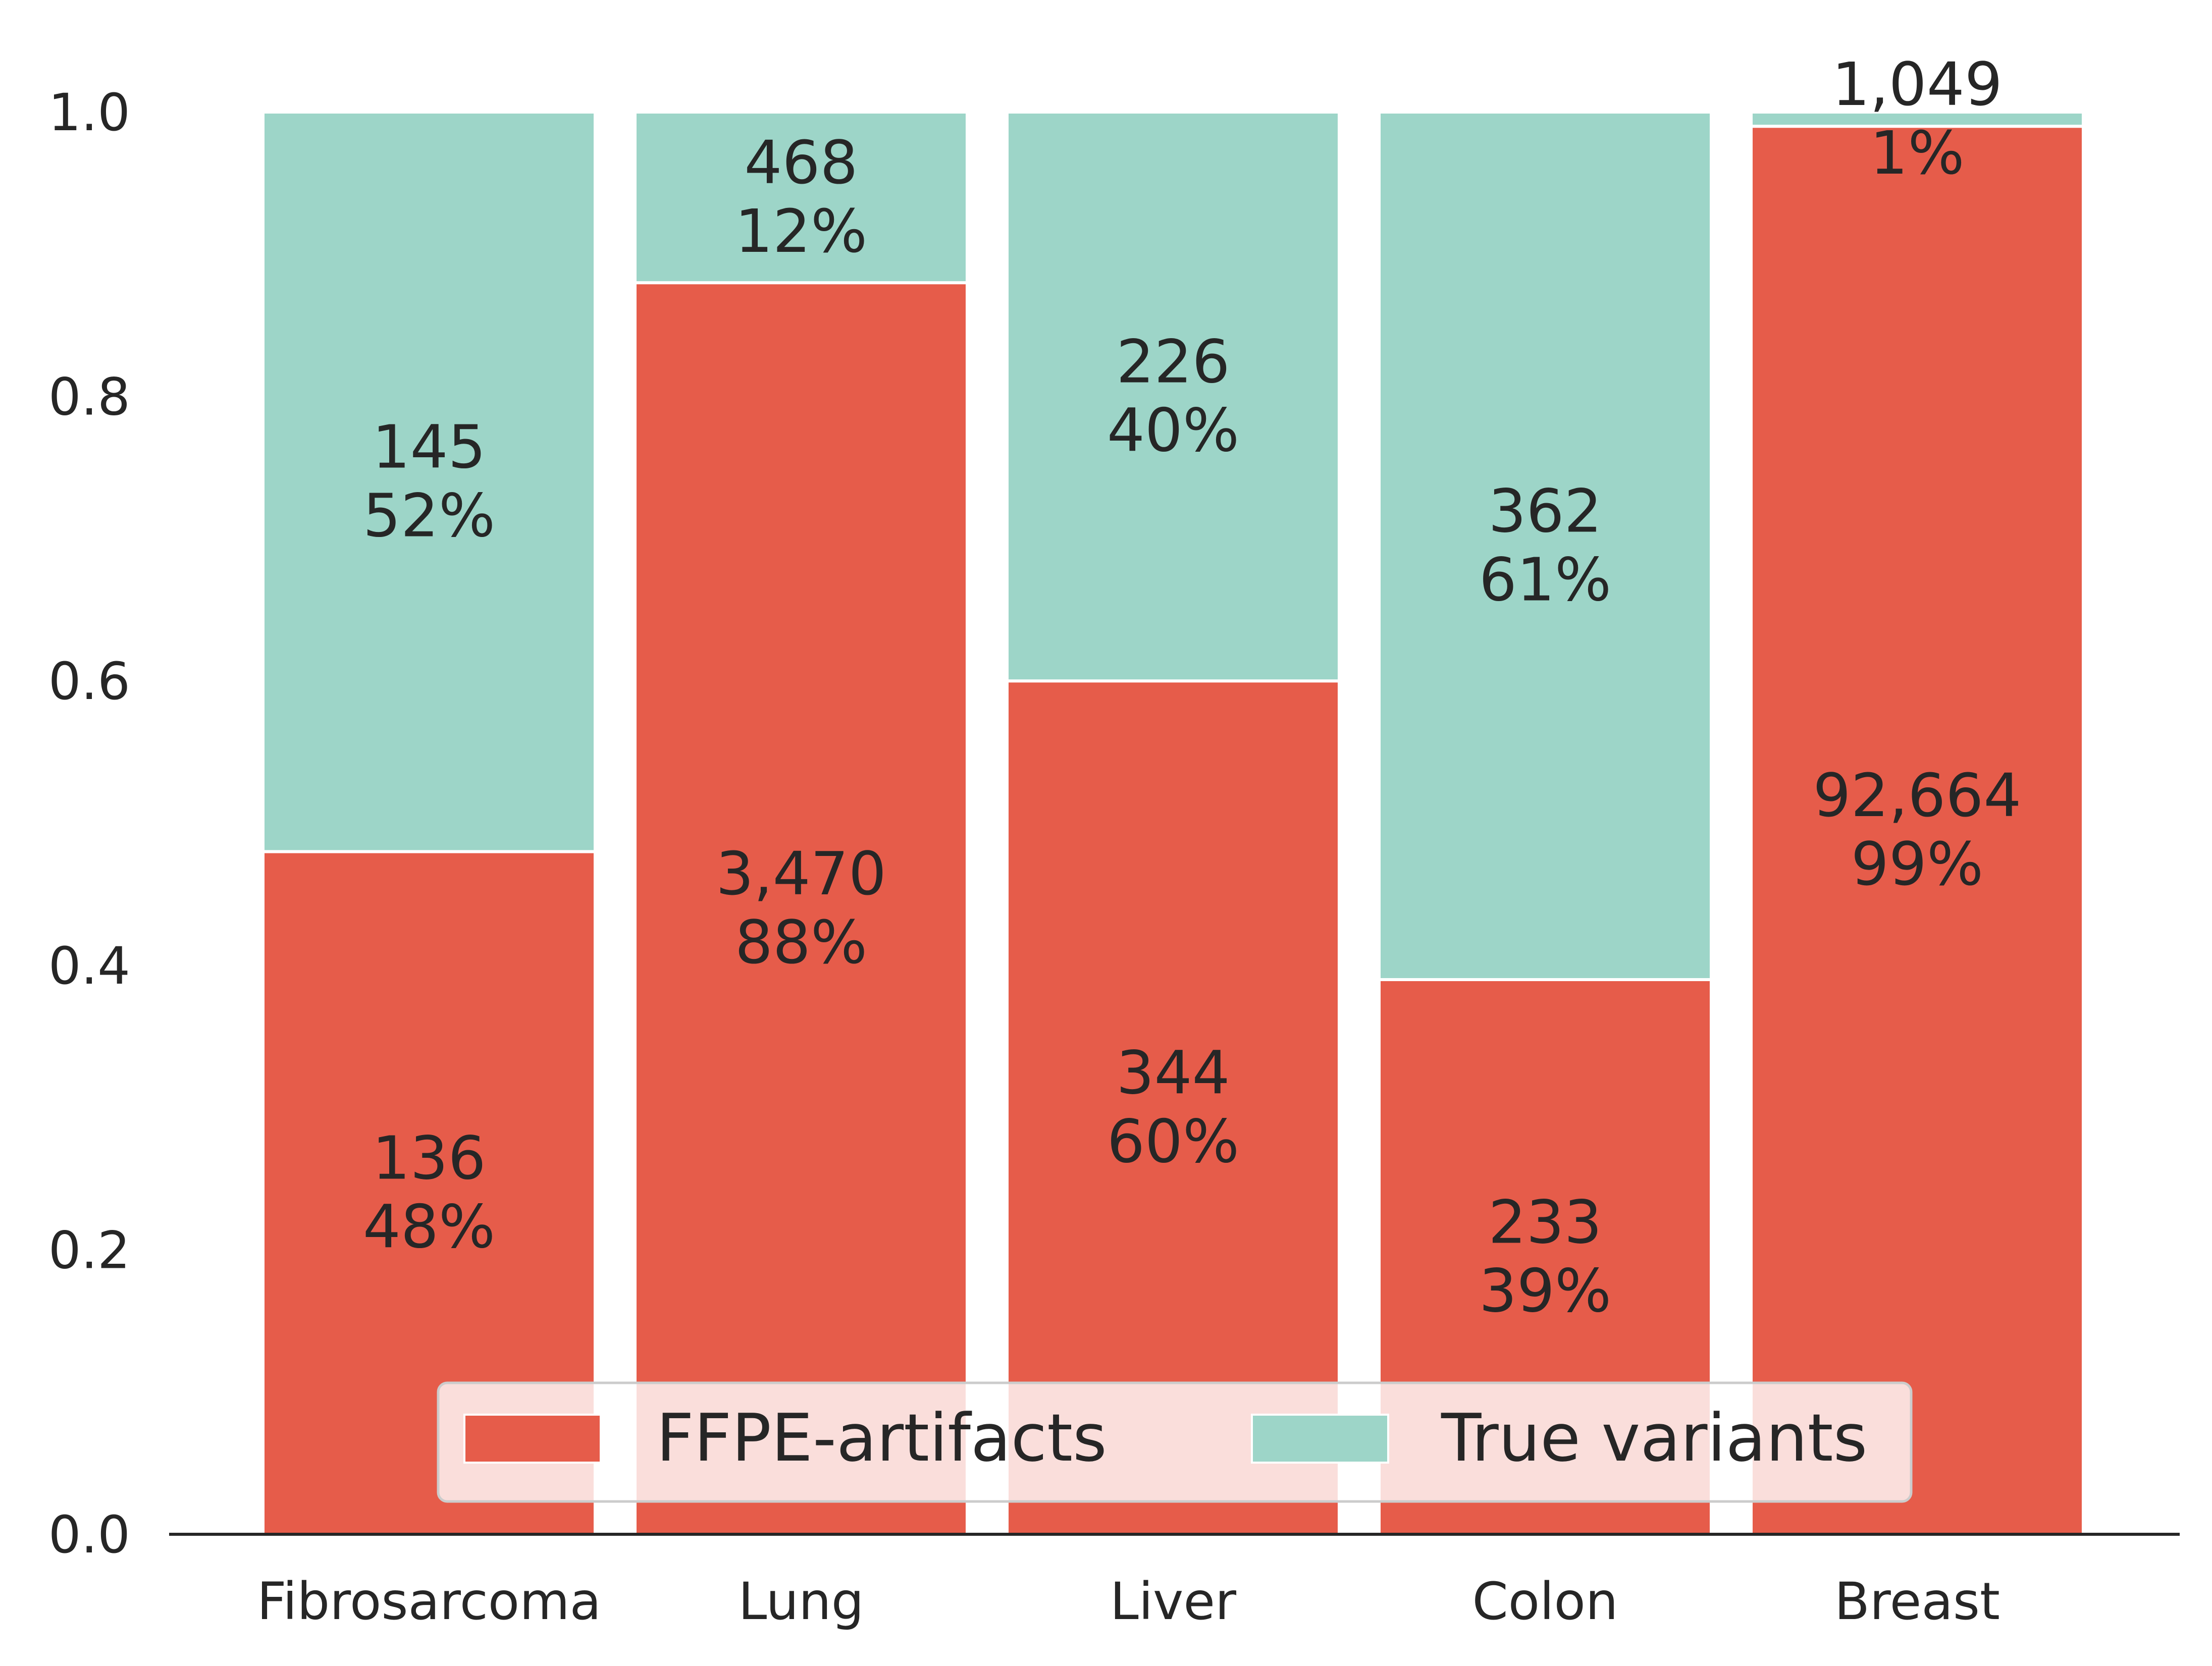 This screenshot has height=1666, width=2212. What do you see at coordinates (89, 824) in the screenshot?
I see `y-tick-labels: 0.0 0.2 0.4 0.6 0.8 1.0` at bounding box center [89, 824].